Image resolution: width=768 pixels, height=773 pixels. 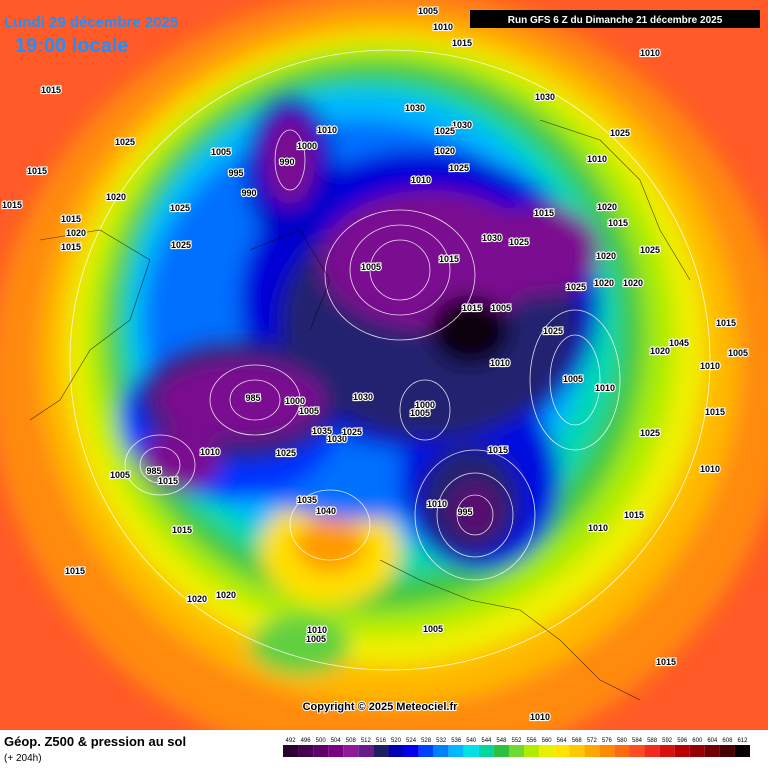 What do you see at coordinates (291, 741) in the screenshot?
I see `colorbar-label: 492` at bounding box center [291, 741].